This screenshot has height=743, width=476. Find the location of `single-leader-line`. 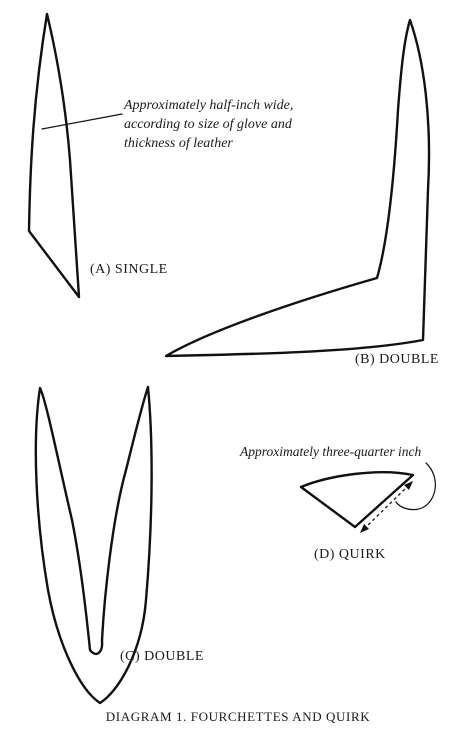

single-leader-line is located at coordinates (82, 121).